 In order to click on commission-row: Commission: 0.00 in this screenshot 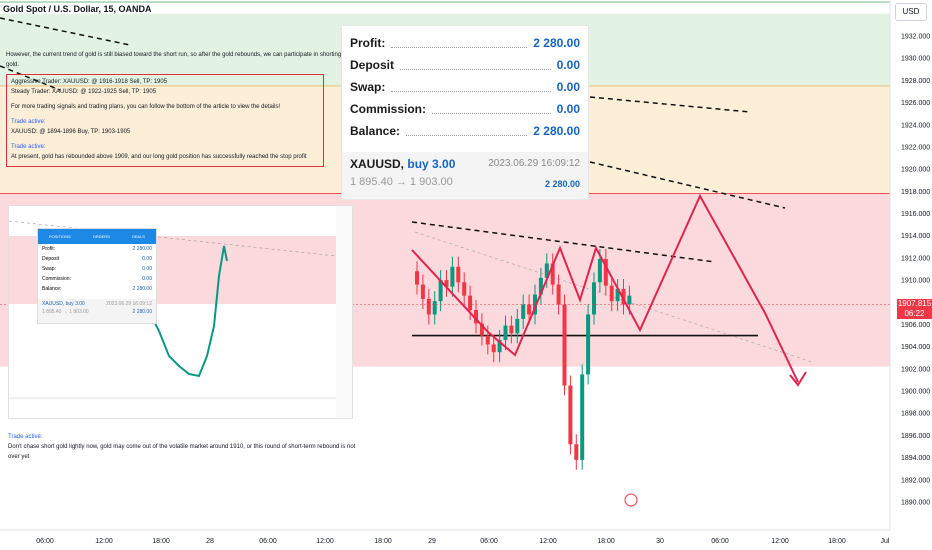, I will do `click(465, 109)`.